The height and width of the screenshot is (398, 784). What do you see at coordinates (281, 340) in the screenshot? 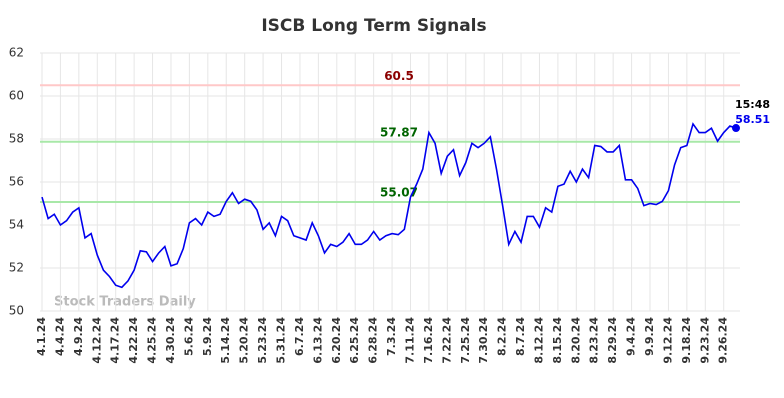
I see `x-tick-label: 5.31.24` at bounding box center [281, 340].